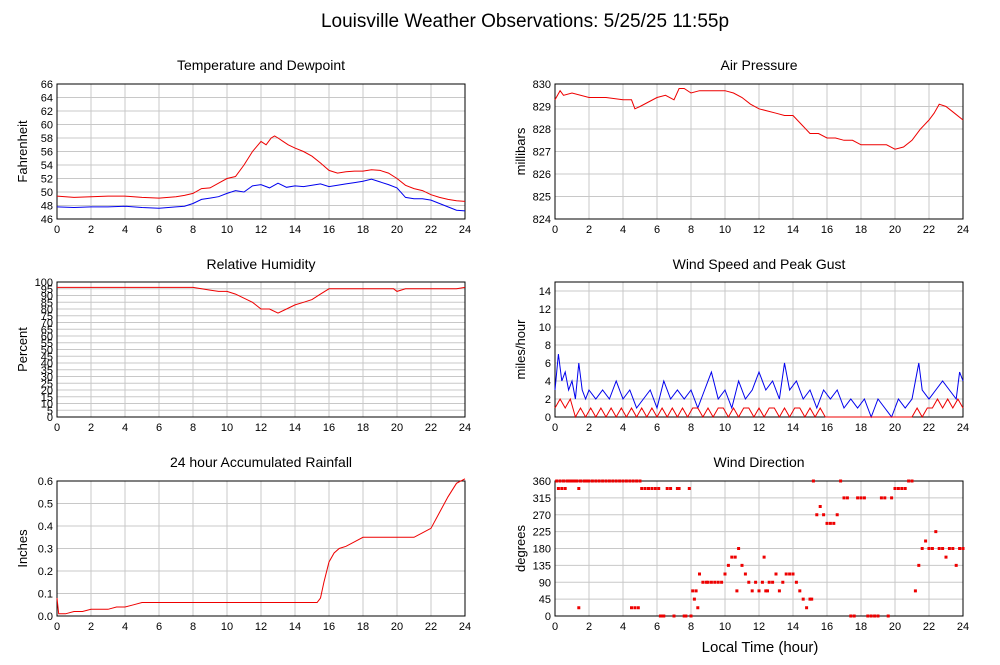  Describe the element at coordinates (45, 550) in the screenshot. I see `y-tick-label: 0.3` at that location.